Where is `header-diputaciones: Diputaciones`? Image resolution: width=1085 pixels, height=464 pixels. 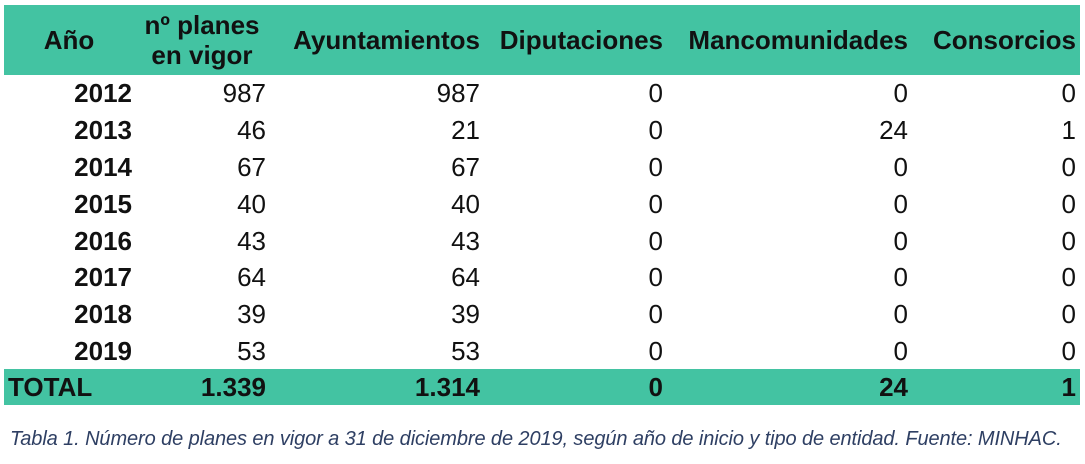
header-diputaciones: Diputaciones is located at coordinates (581, 40).